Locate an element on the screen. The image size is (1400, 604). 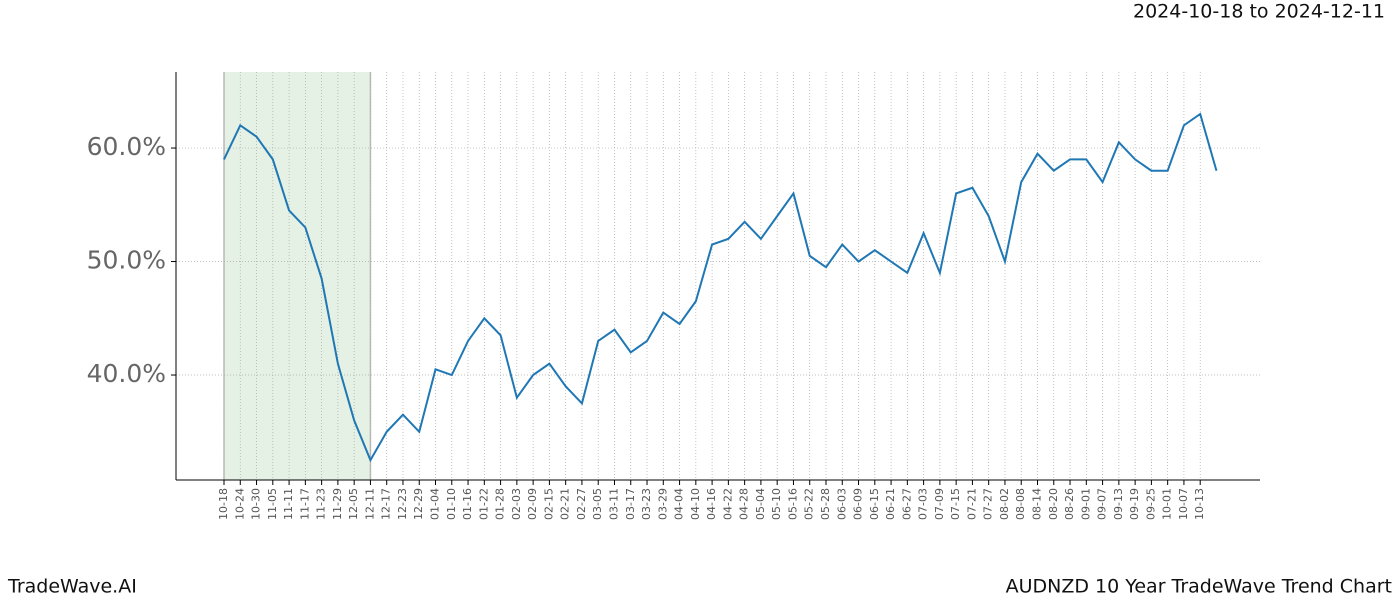
x-tick-label: 03-17 is located at coordinates (630, 504).